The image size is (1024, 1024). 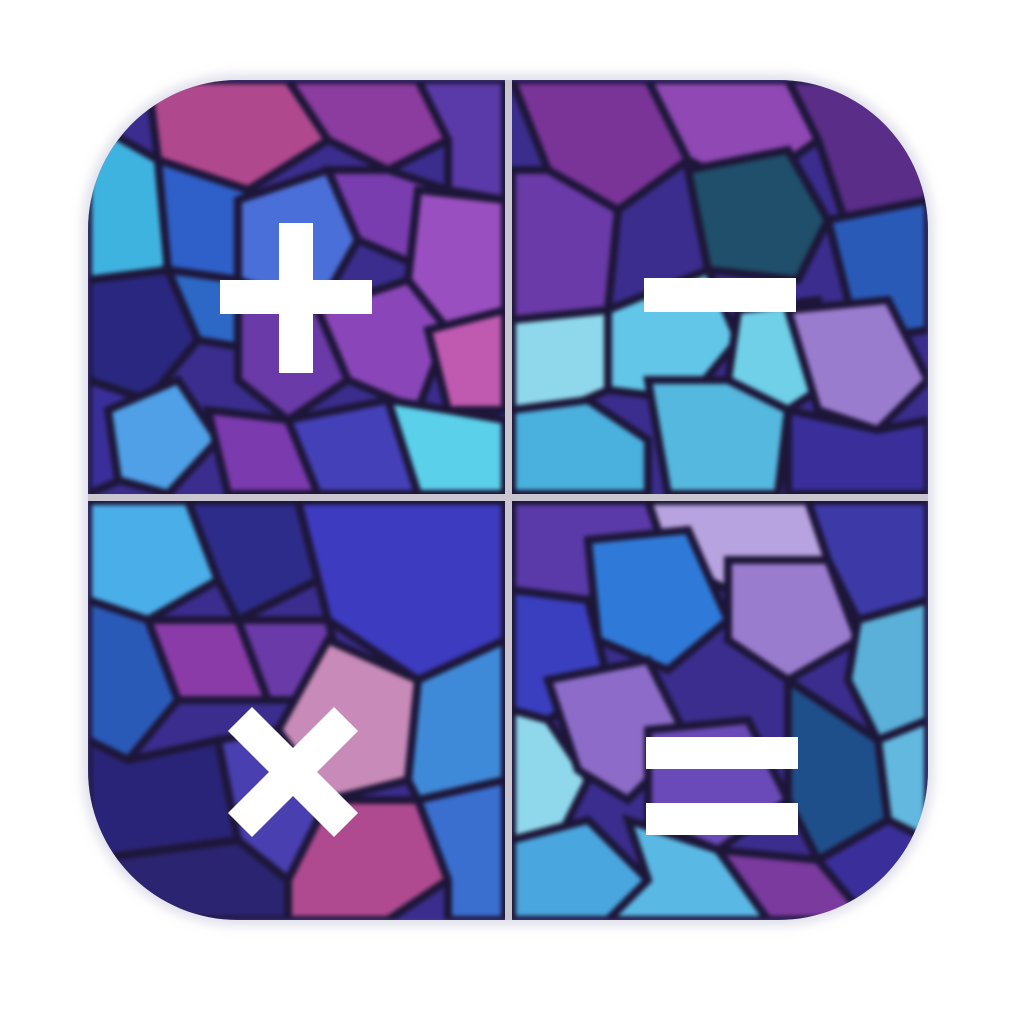 I want to click on horizontal-divider, so click(x=508, y=497).